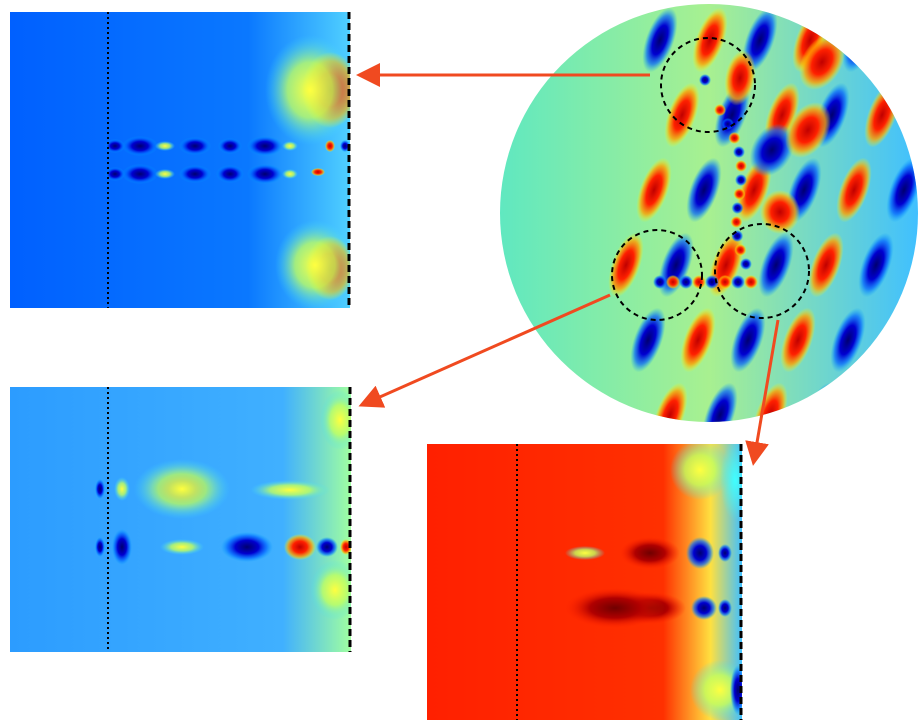 This screenshot has height=727, width=920. I want to click on panel-middle-left, so click(180, 519).